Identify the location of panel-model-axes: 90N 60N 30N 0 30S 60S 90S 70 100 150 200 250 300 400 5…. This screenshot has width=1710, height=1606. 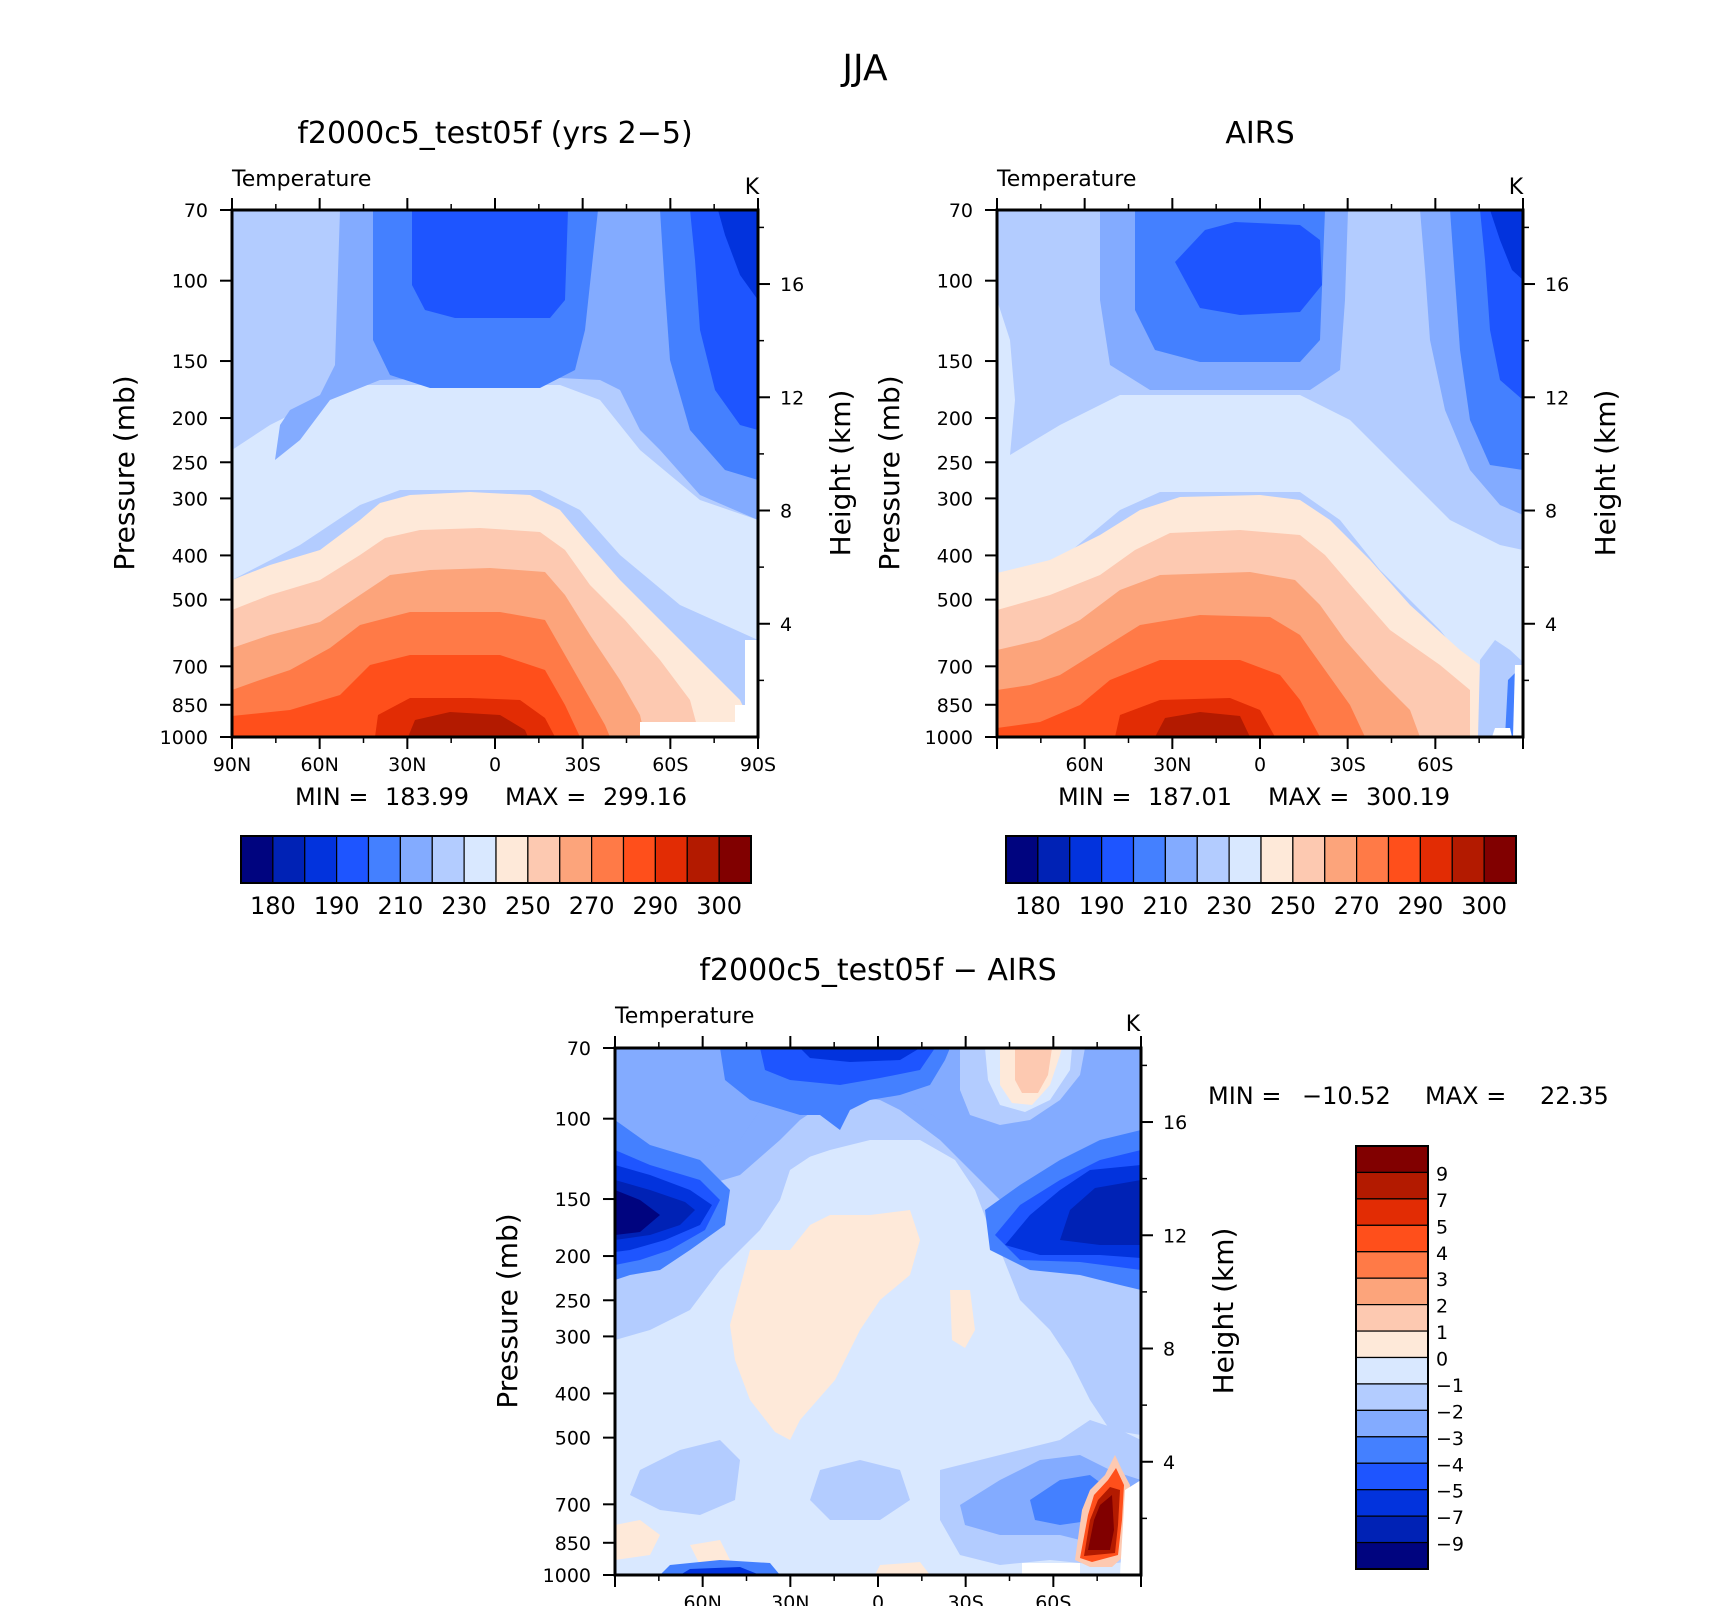
(482, 487).